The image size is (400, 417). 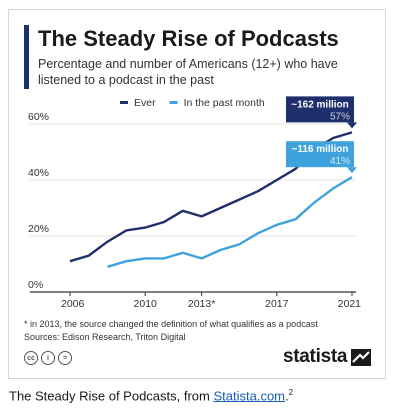 I want to click on caption-text: The Steady Rise of Podcasts, from, so click(x=111, y=396).